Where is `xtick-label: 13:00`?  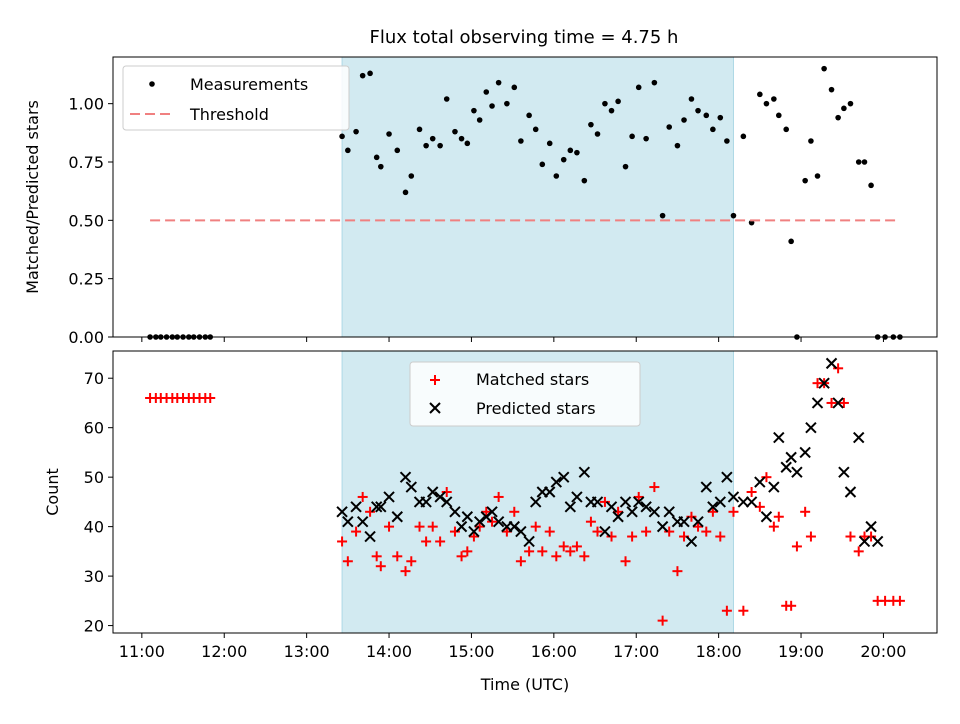
xtick-label: 13:00 is located at coordinates (307, 651).